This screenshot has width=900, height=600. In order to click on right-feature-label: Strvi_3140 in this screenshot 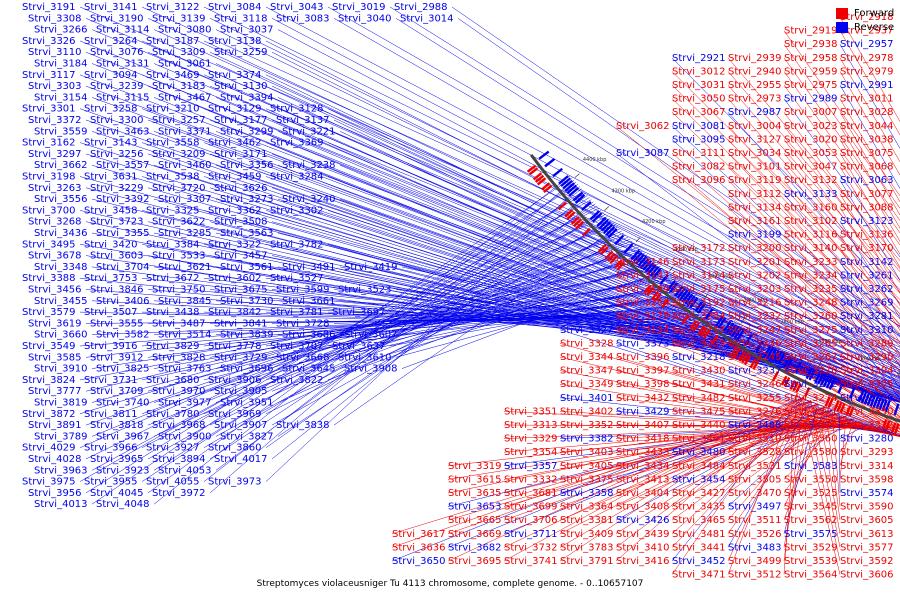, I will do `click(811, 248)`.